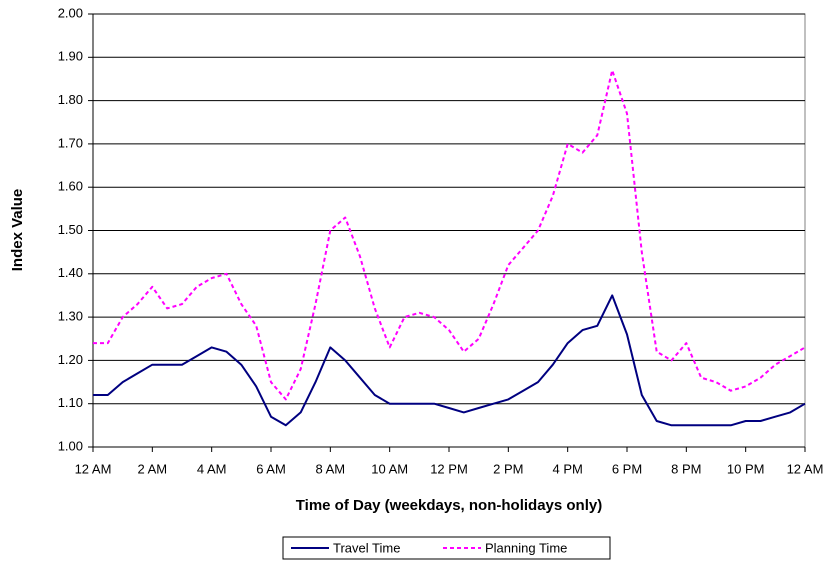 This screenshot has height=562, width=832. I want to click on x-tick-label: 2 PM, so click(508, 468).